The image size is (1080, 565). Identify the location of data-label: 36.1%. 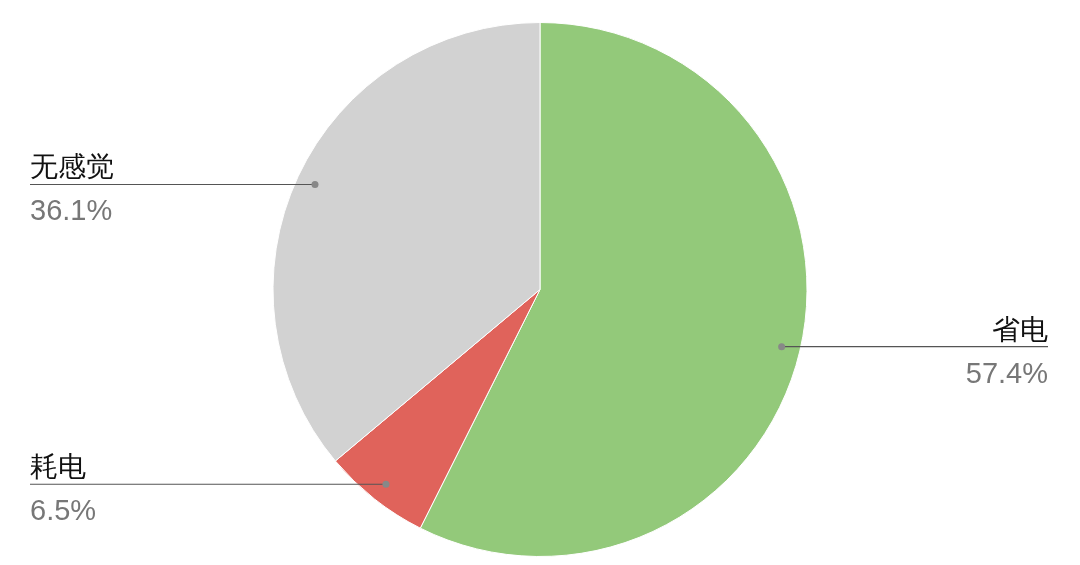
(71, 210).